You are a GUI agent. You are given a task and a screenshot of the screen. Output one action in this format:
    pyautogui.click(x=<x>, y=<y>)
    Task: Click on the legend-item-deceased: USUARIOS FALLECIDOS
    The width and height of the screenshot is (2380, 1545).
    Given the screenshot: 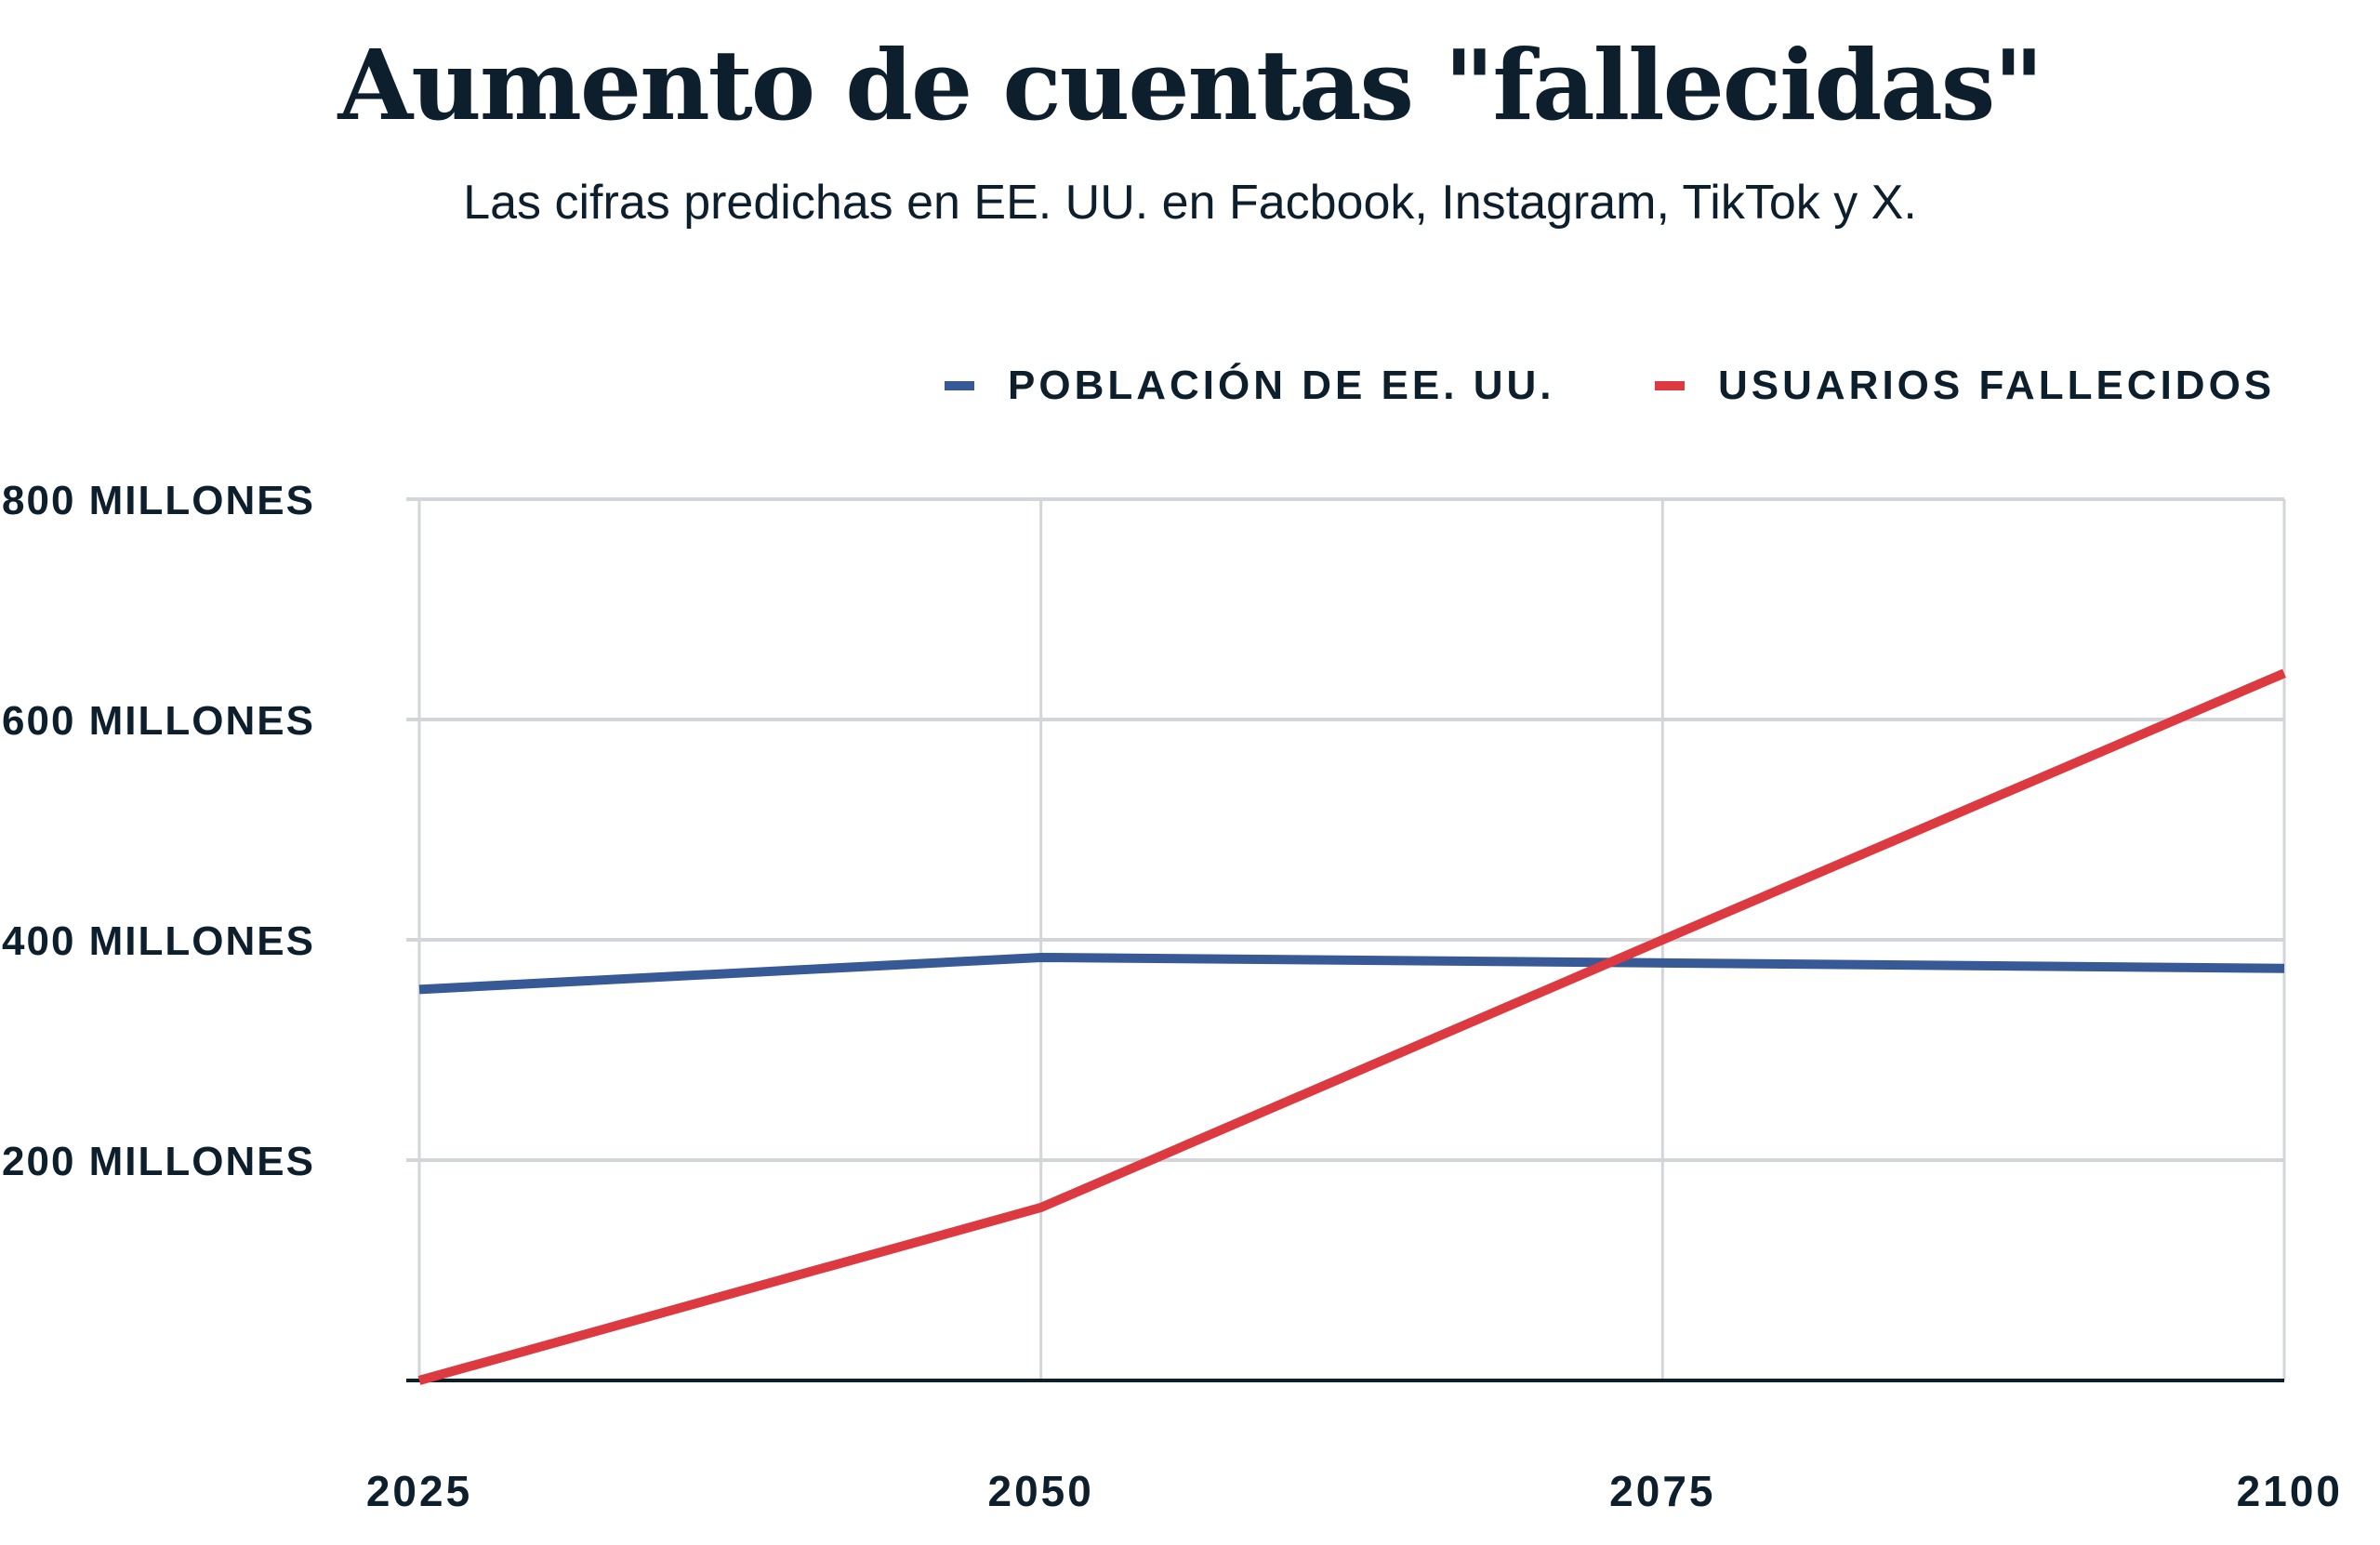 What is the action you would take?
    pyautogui.click(x=1965, y=386)
    